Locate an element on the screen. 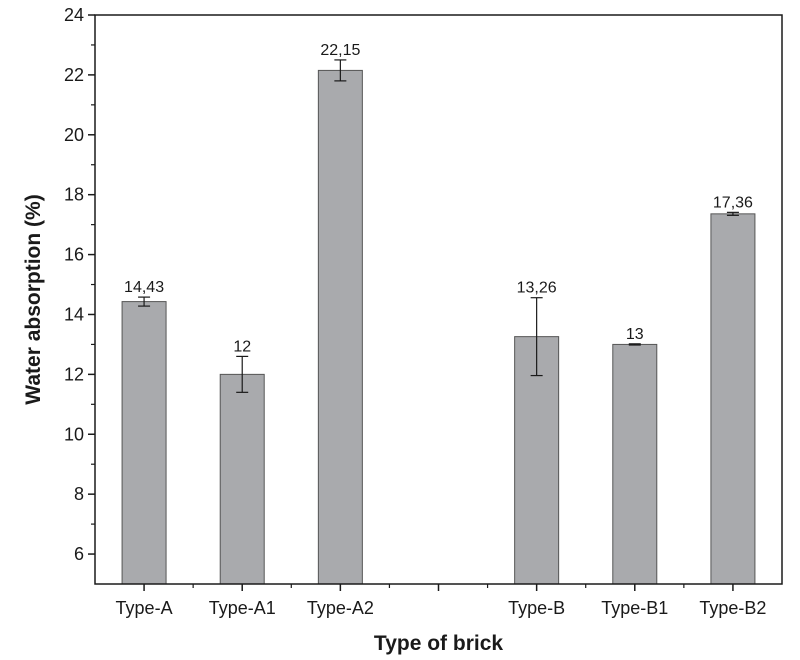 This screenshot has width=800, height=660. data-label: 13,26 is located at coordinates (537, 288).